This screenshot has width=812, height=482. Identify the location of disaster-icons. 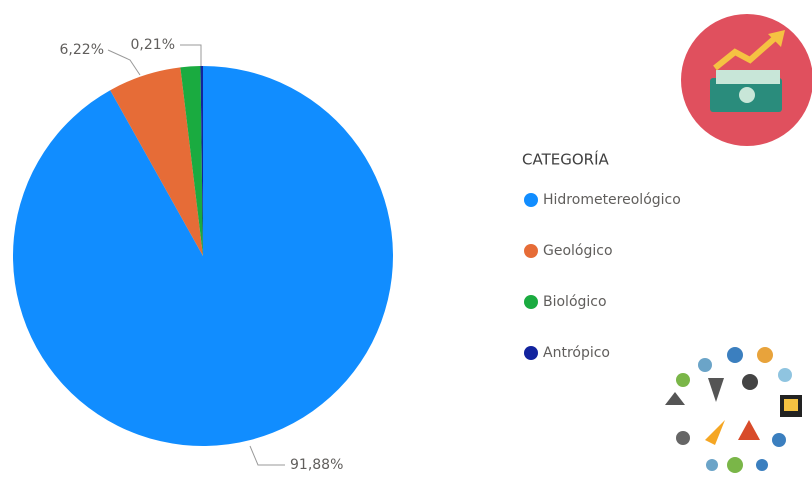
(733, 410).